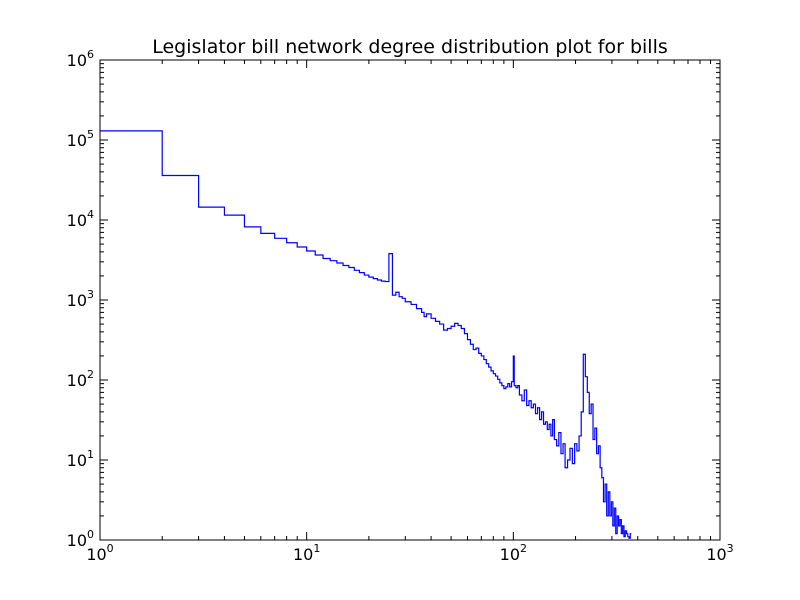 The height and width of the screenshot is (600, 800). Describe the element at coordinates (80, 139) in the screenshot. I see `y-tick-label-5: 10⁵` at that location.